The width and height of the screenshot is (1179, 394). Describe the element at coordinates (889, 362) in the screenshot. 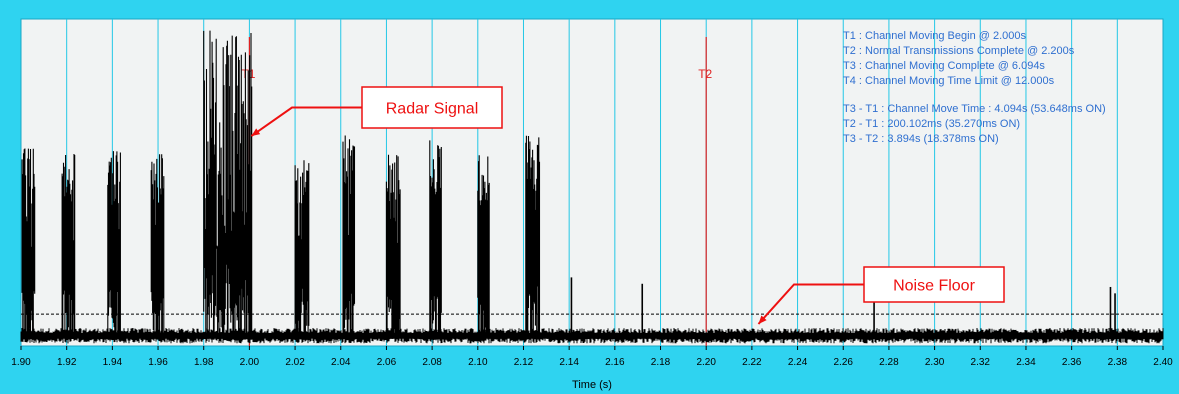

I see `x-tick-label: 2.28` at that location.